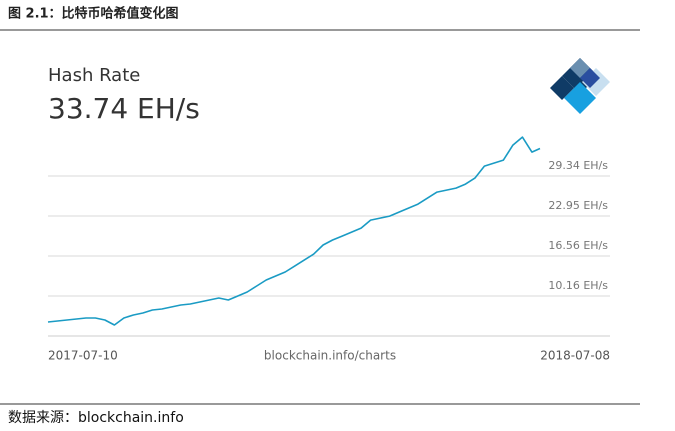 The width and height of the screenshot is (675, 431). I want to click on chart-subtitle: 33.74 EH/s, so click(124, 108).